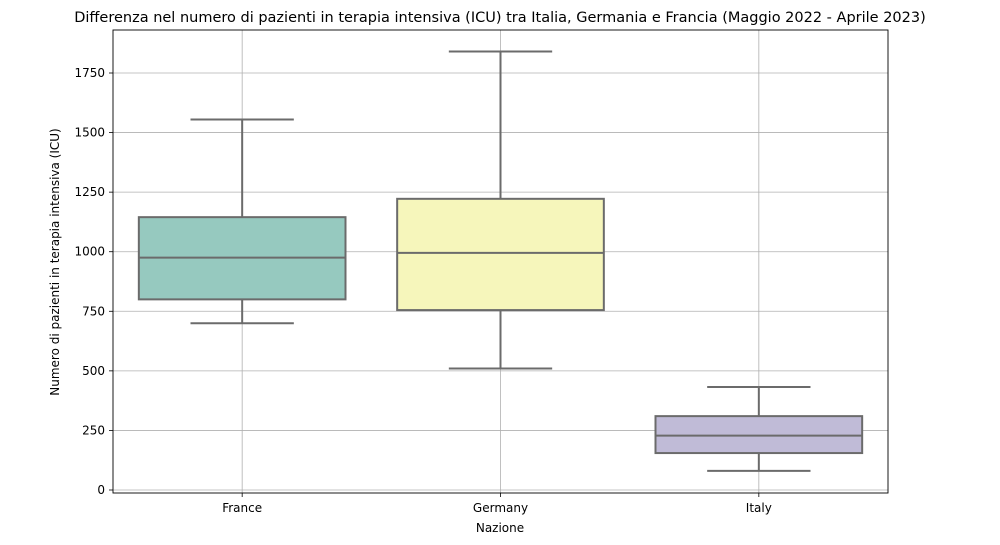 The width and height of the screenshot is (1000, 545). What do you see at coordinates (89, 133) in the screenshot?
I see `y-tick-label: 1500` at bounding box center [89, 133].